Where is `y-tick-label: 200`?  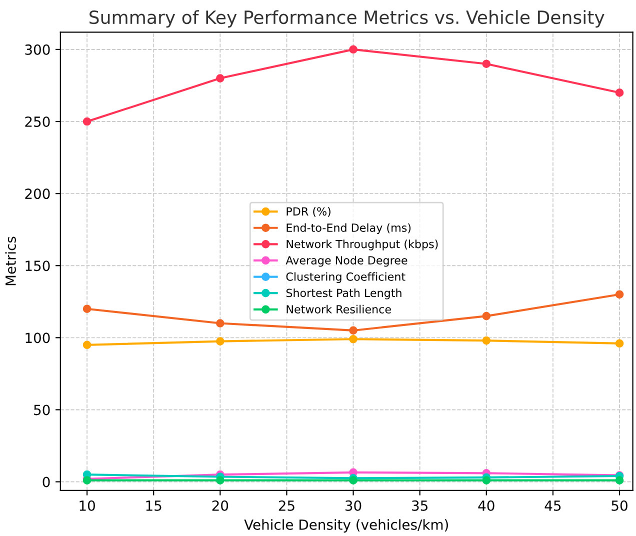
y-tick-label: 200 is located at coordinates (37, 194).